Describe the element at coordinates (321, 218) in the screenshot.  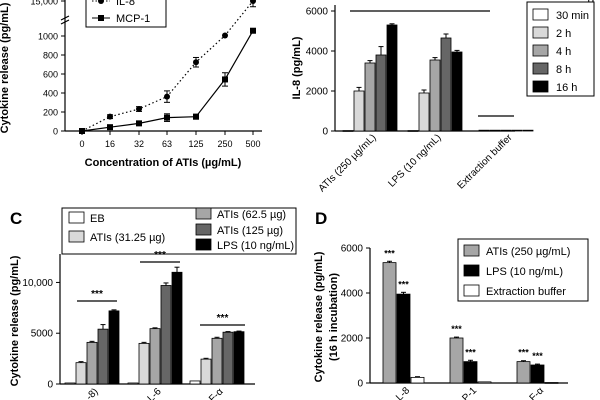
I see `panel-d-label: D` at that location.